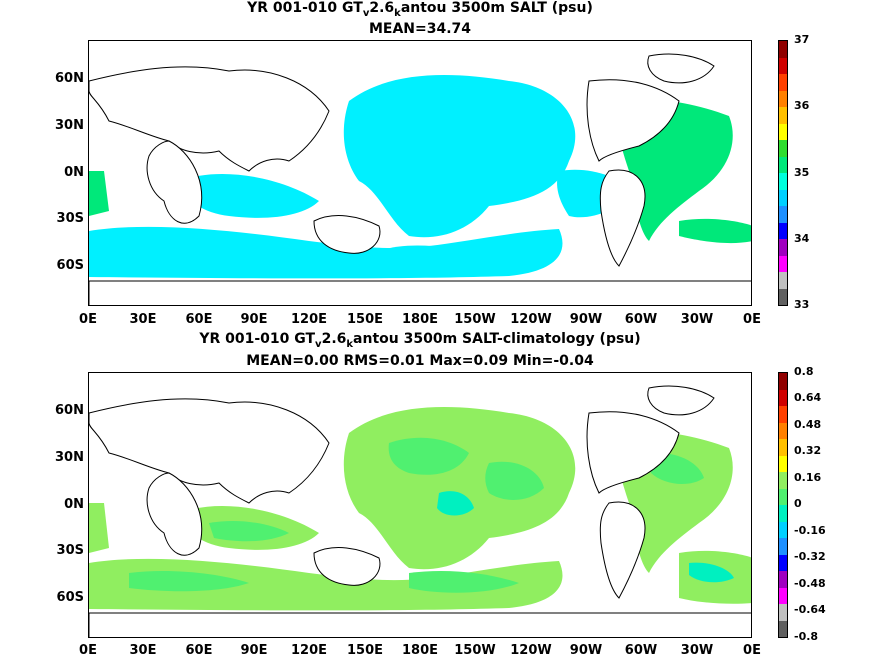 The image size is (884, 663). I want to click on panel2-colorbar, so click(783, 505).